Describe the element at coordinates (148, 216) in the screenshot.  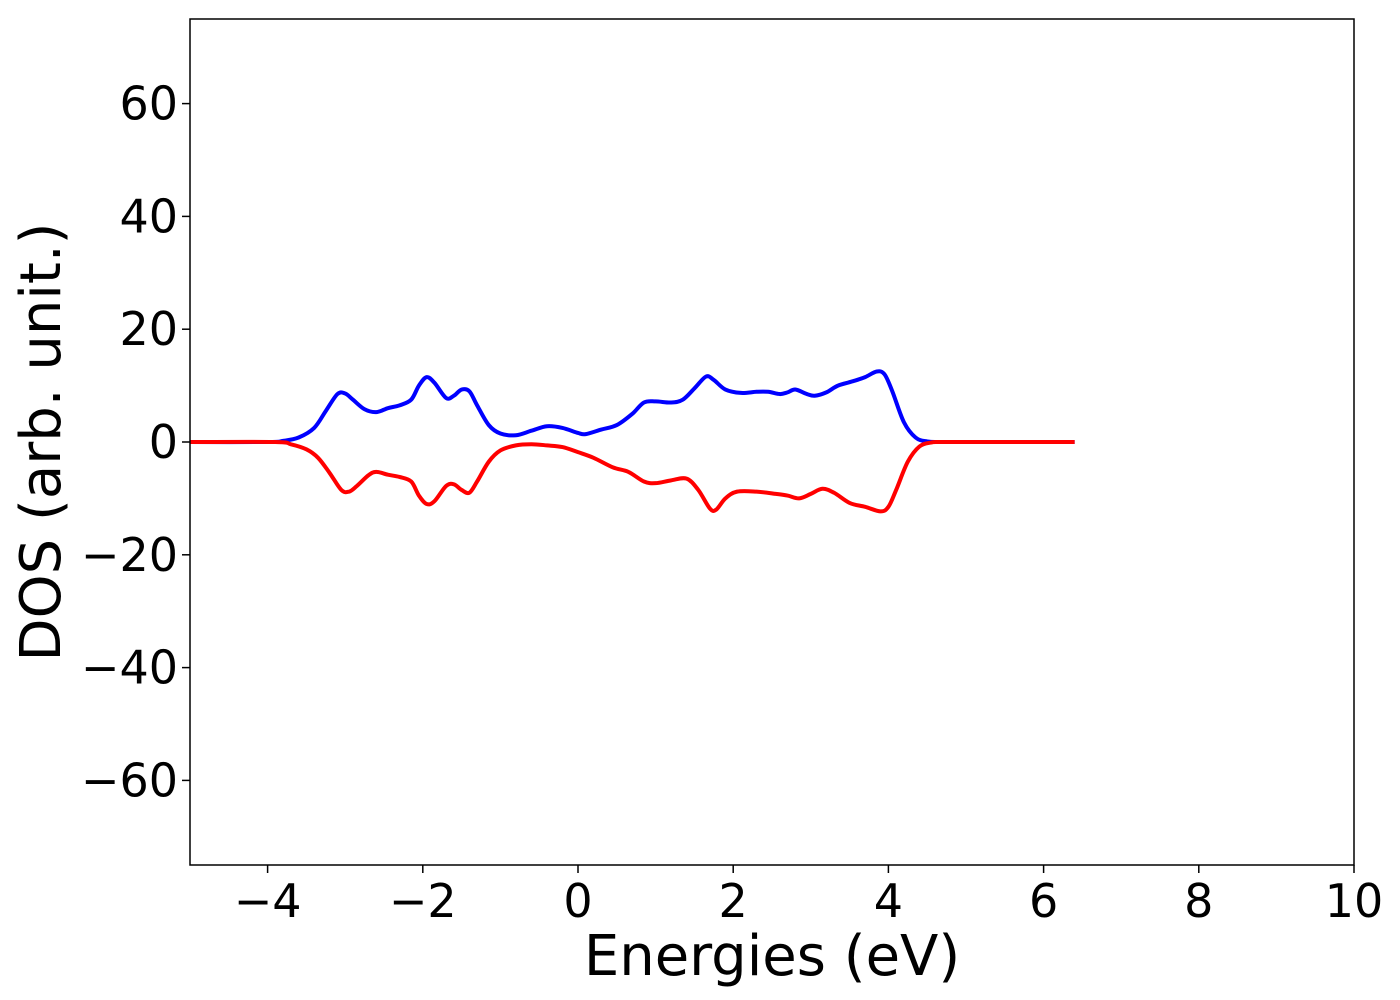
I see `y-tick-label: 40` at that location.